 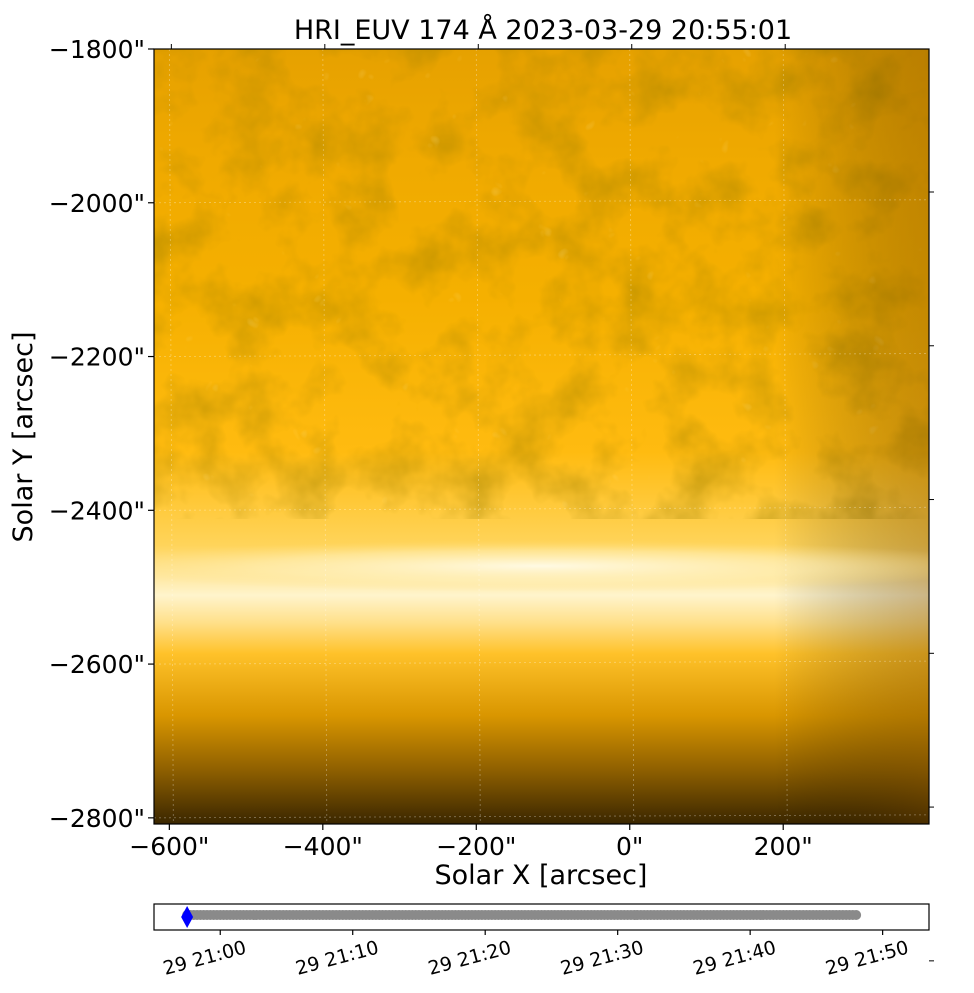 What do you see at coordinates (735, 958) in the screenshot?
I see `timeline-tick-label-4: 29 21:40` at bounding box center [735, 958].